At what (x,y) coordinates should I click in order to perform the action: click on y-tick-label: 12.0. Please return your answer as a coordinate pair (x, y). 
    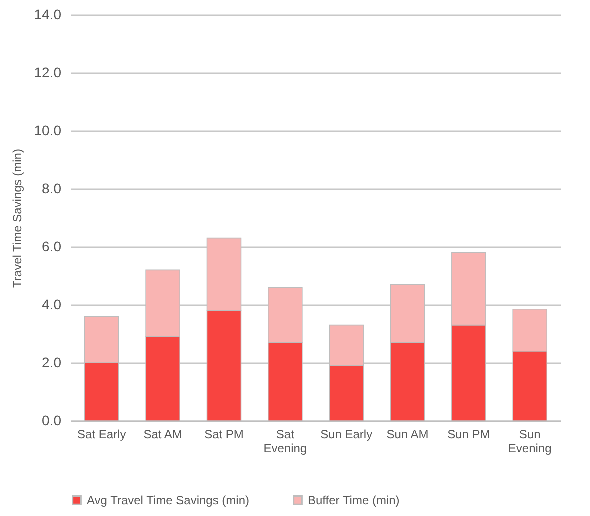
    Looking at the image, I should click on (48, 72).